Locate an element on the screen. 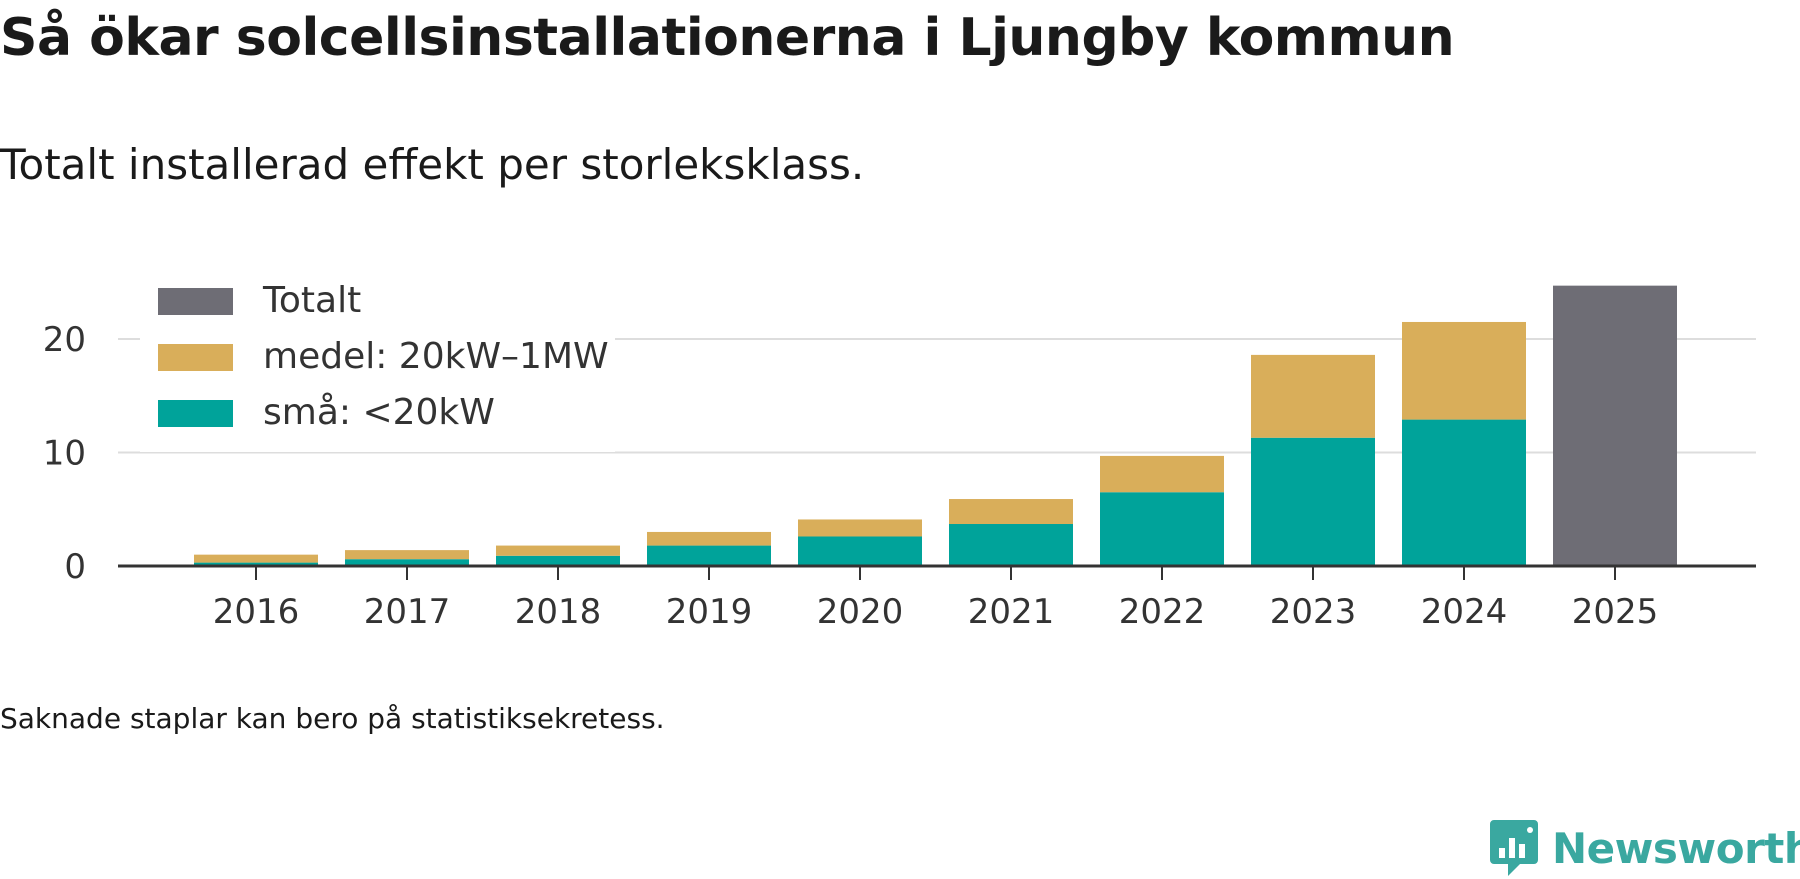 The height and width of the screenshot is (879, 1800). bar-2017-medium is located at coordinates (407, 555).